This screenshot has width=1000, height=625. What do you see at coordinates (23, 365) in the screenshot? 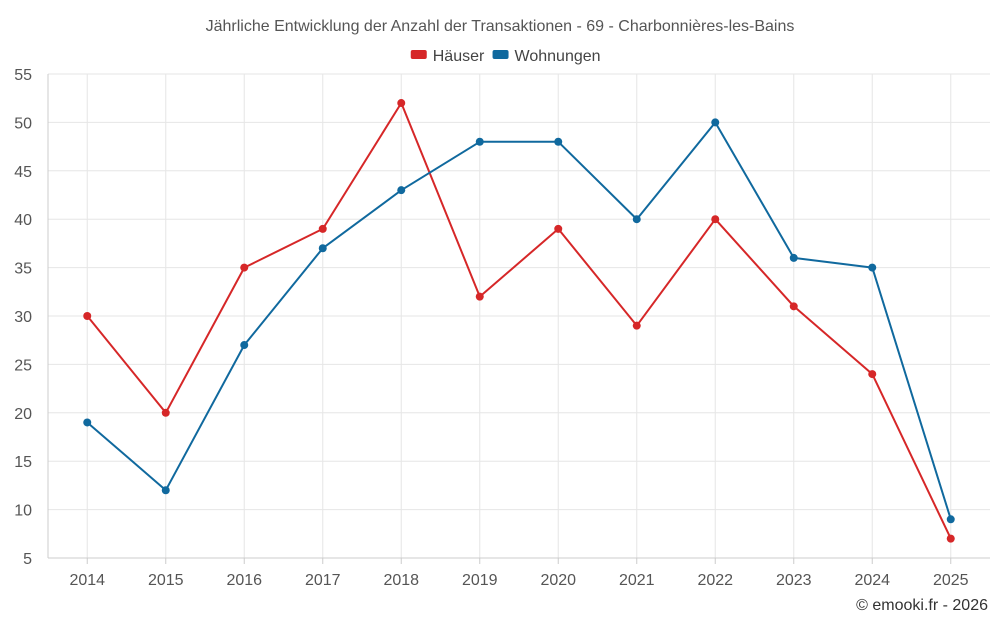
I see `y-tick-label: 25` at bounding box center [23, 365].